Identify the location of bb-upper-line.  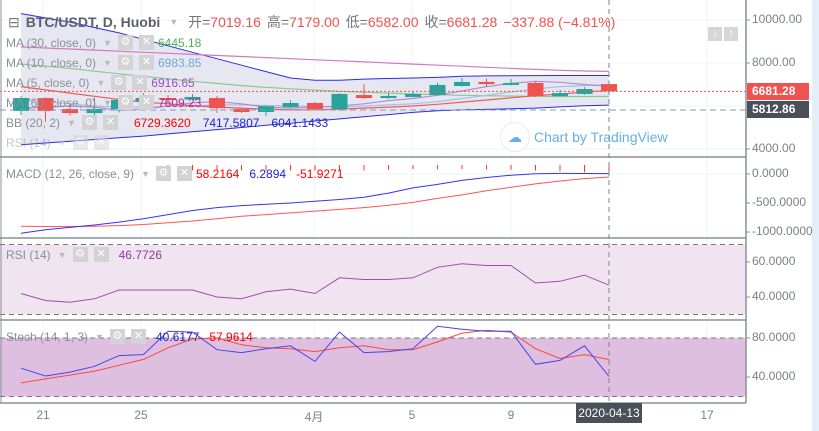
(314, 47).